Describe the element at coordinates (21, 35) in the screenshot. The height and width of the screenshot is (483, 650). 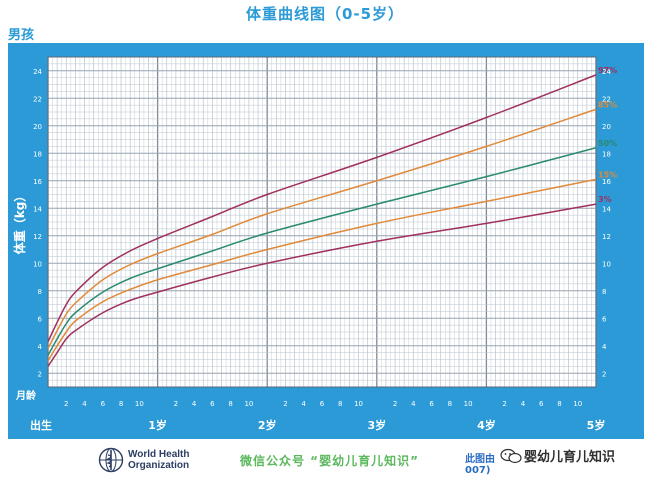
I see `gender-label: 男孩` at that location.